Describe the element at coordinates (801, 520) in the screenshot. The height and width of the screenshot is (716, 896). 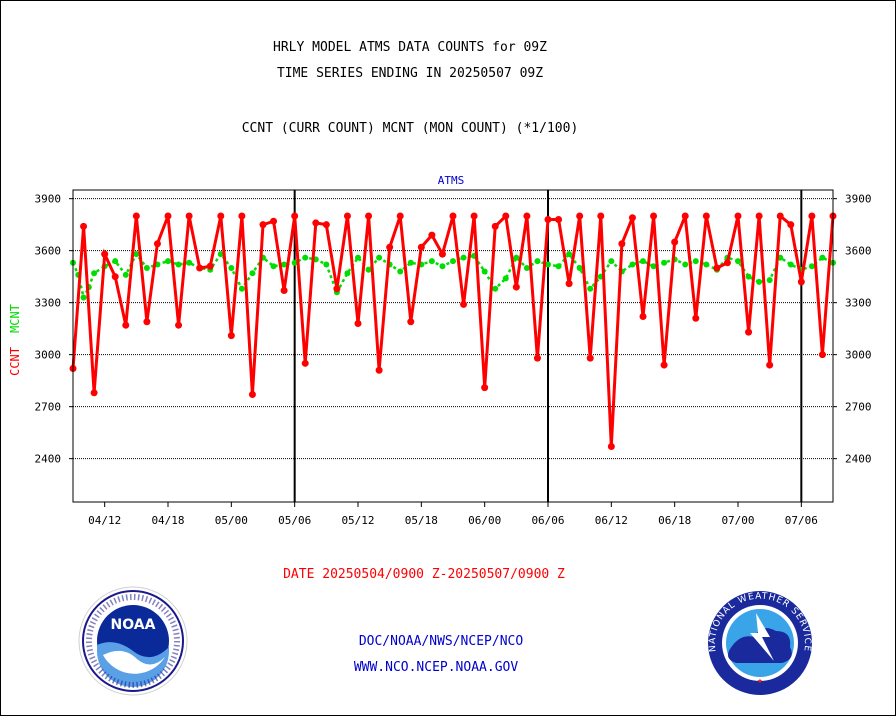
I see `x-tick-label: 07/06` at that location.